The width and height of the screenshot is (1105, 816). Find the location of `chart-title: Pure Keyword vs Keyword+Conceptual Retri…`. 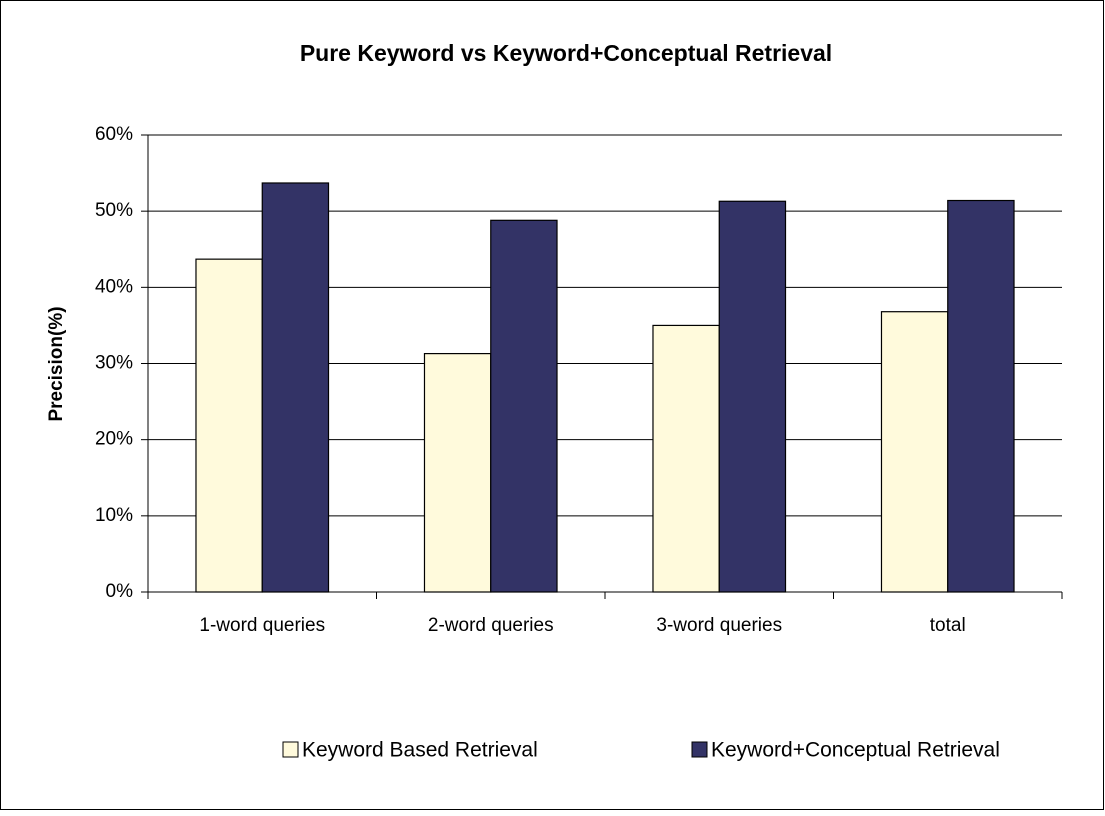

chart-title: Pure Keyword vs Keyword+Conceptual Retri… is located at coordinates (566, 53).